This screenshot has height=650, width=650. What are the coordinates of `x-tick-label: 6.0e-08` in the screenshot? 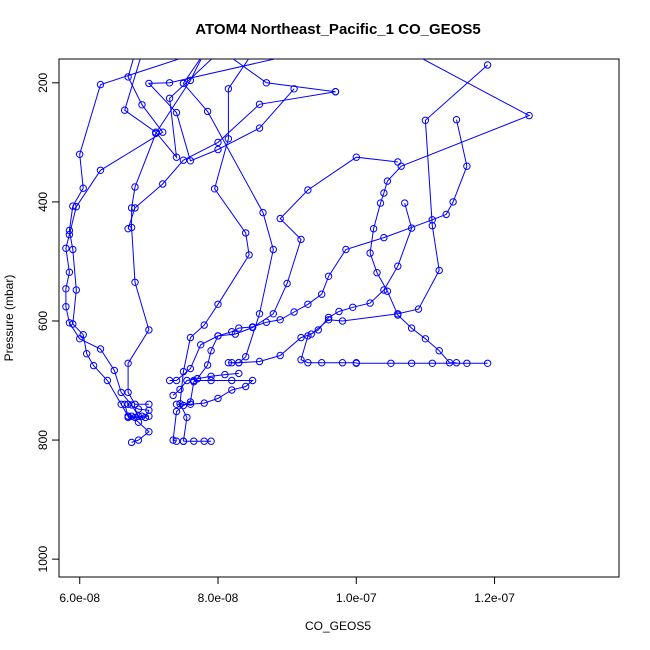 It's located at (79, 598).